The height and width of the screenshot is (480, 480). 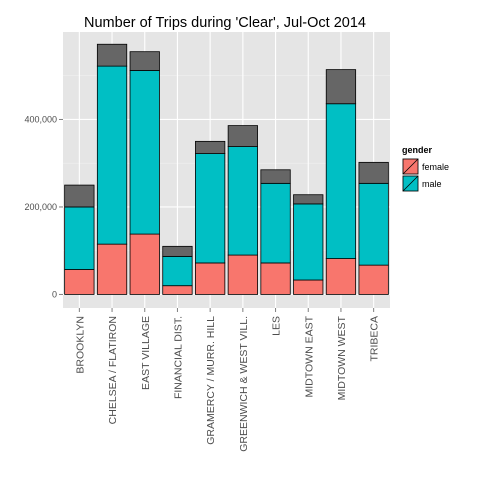 I want to click on x-tick-label: TRIBECA, so click(x=375, y=339).